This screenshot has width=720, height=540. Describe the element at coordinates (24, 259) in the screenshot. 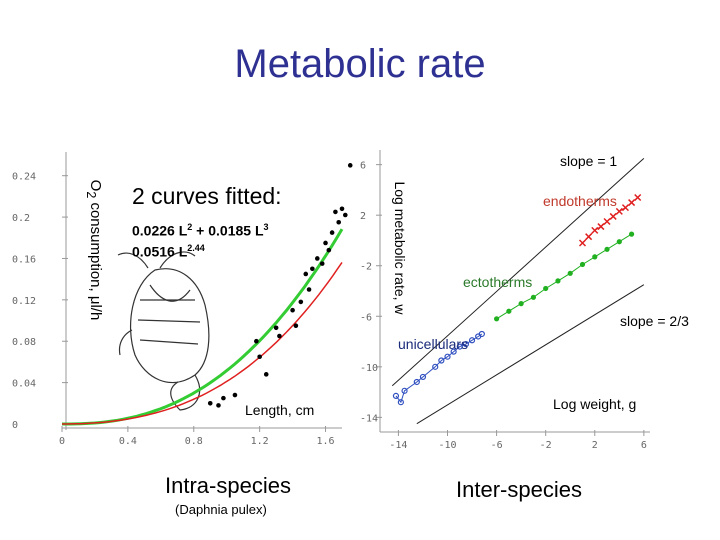

I see `left-y-tick-label: 0.16` at that location.